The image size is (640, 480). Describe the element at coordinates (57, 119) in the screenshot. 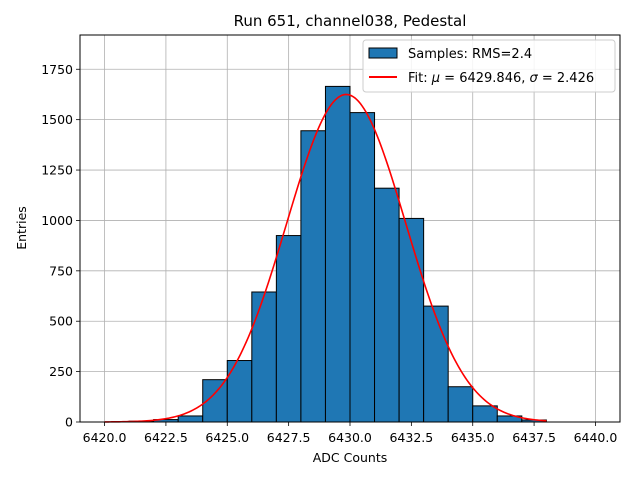

I see `y-tick-label: 1500` at that location.